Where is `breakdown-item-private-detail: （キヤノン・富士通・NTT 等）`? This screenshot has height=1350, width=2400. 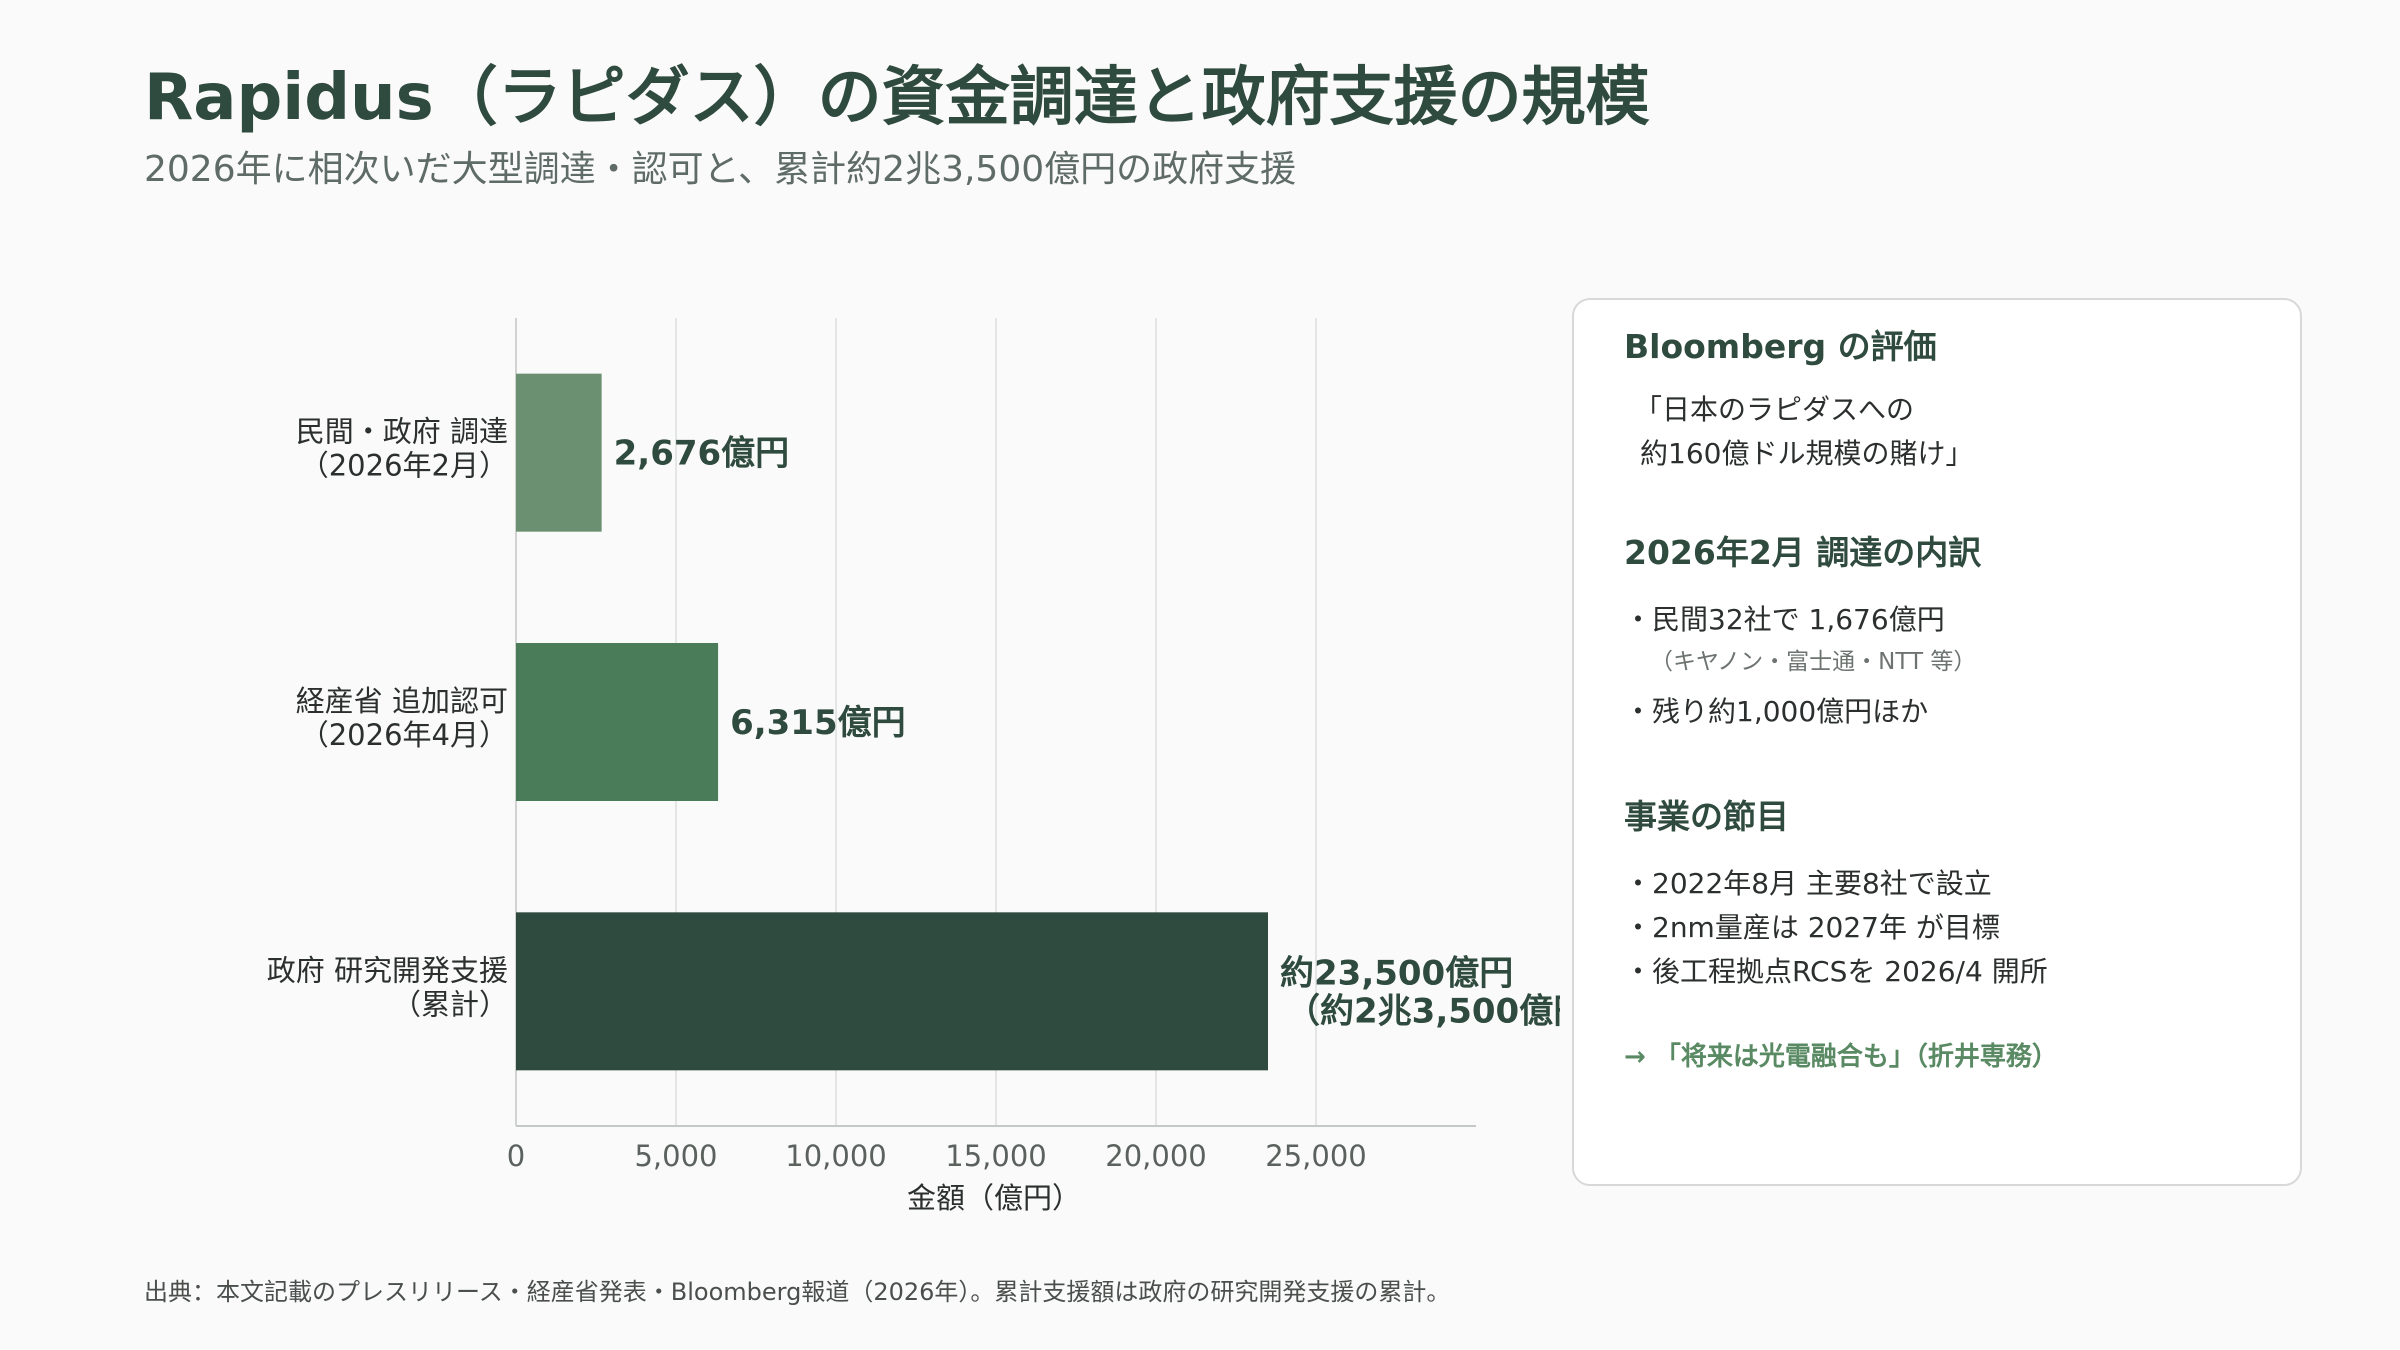
breakdown-item-private-detail: （キヤノン・富士通・NTT 等） is located at coordinates (1813, 662).